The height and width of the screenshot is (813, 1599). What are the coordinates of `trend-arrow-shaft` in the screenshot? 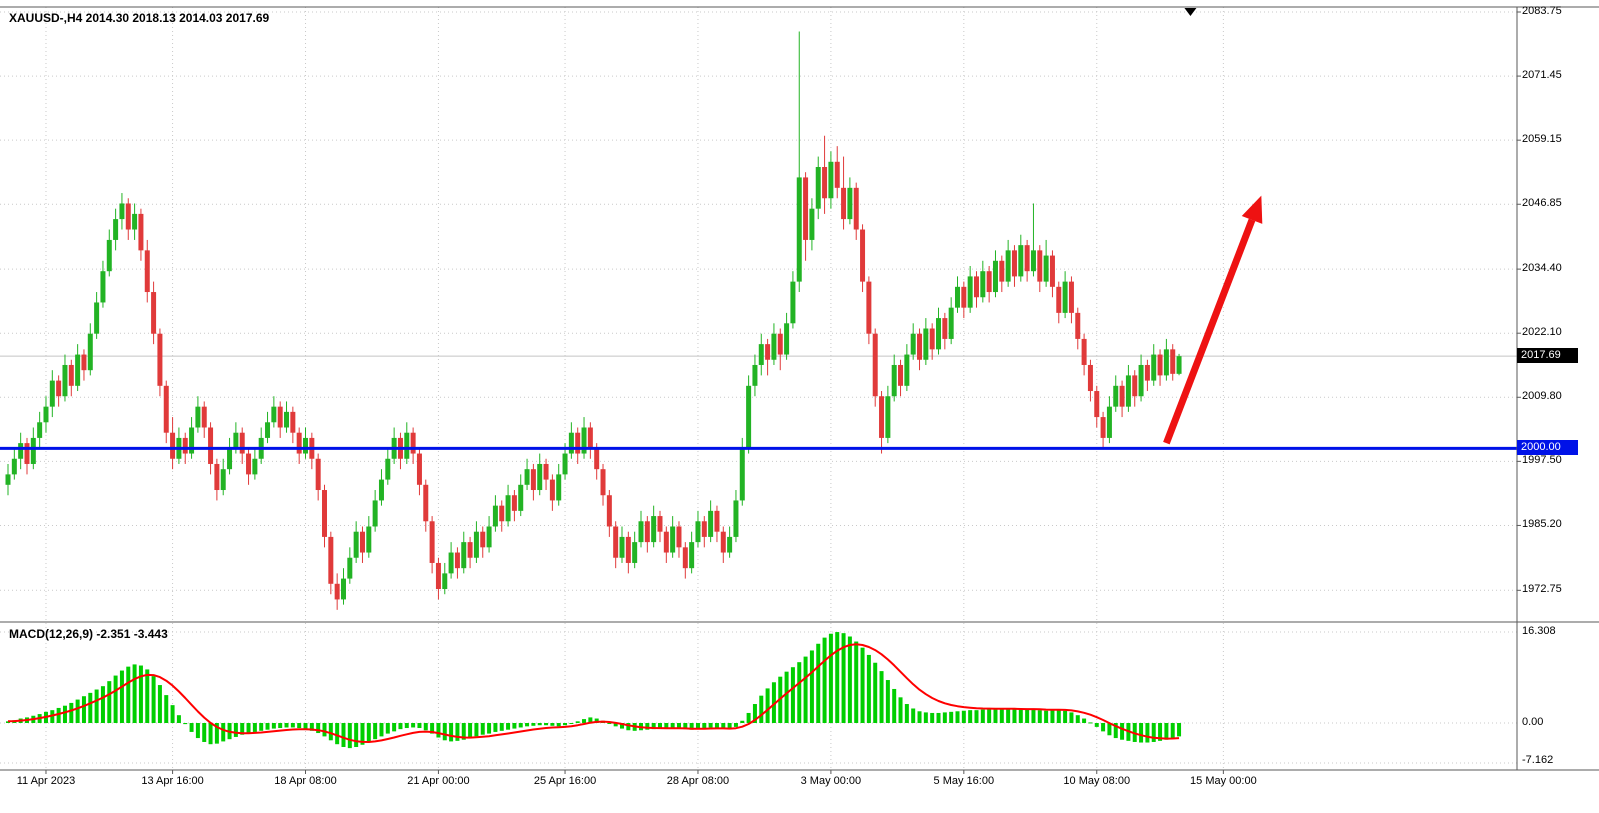 It's located at (1209, 331).